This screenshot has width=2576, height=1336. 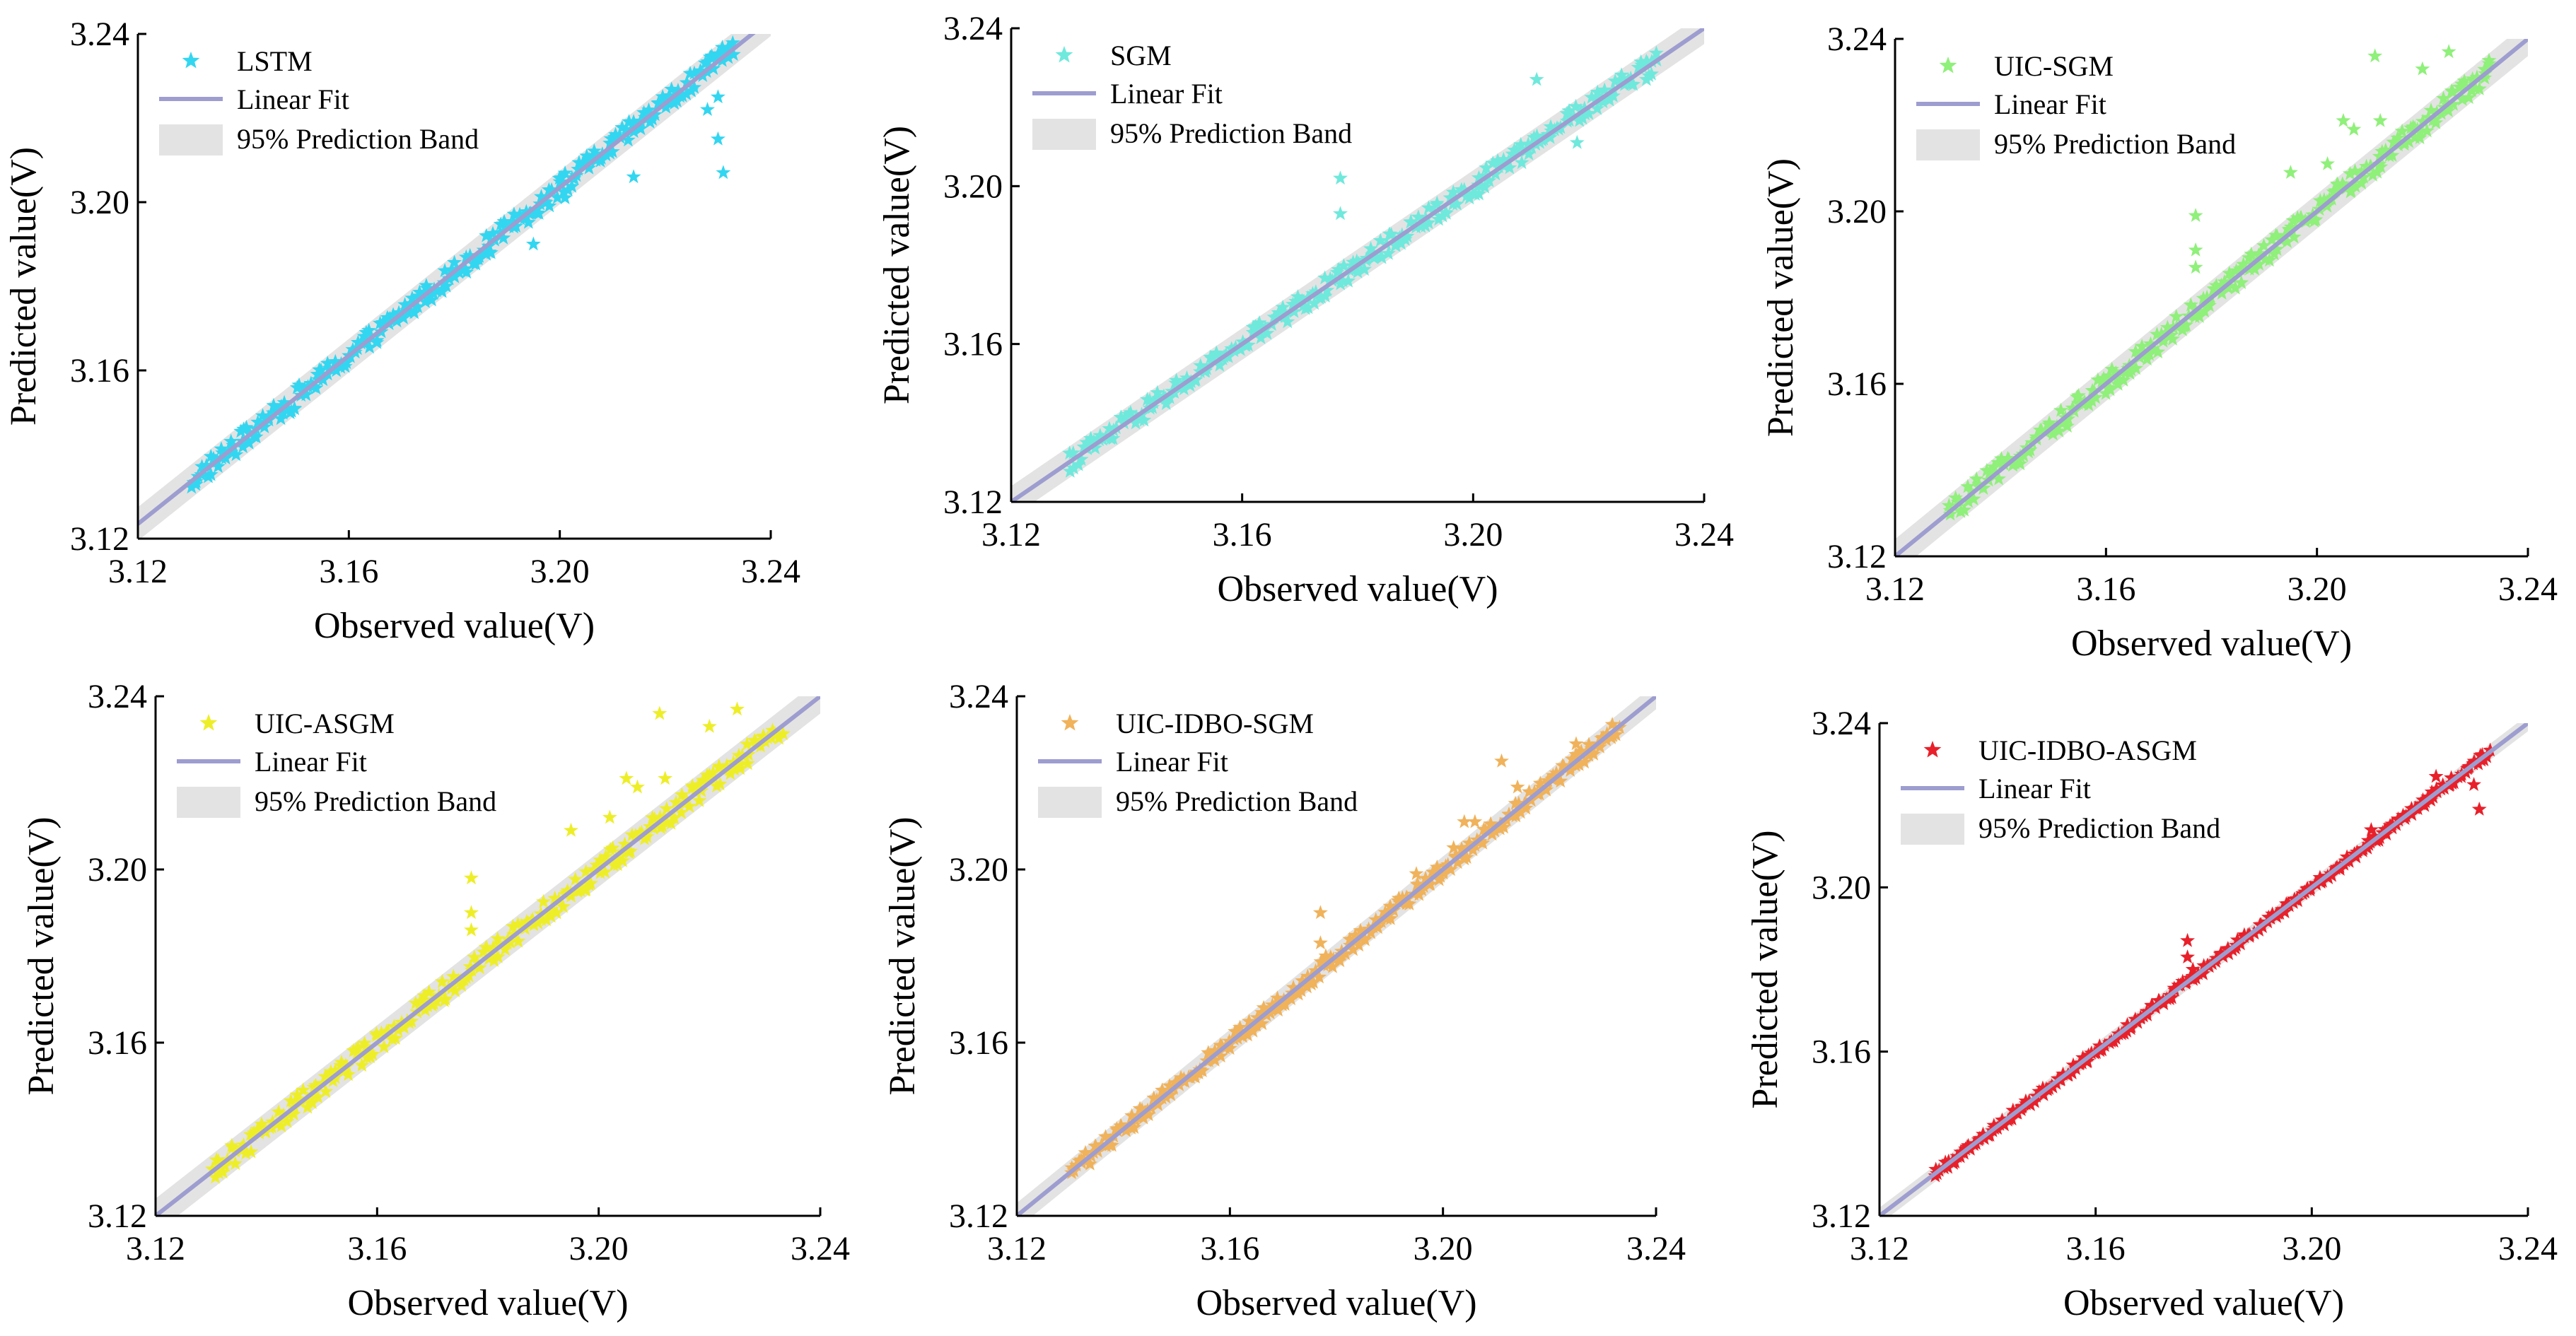 I want to click on x-axis-title: Observed value(V), so click(x=1336, y=1303).